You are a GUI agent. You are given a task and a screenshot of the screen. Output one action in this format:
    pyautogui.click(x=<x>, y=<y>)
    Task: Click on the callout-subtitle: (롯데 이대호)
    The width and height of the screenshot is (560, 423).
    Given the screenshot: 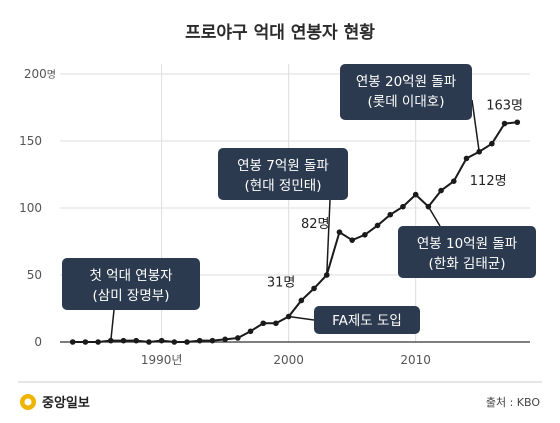 What is the action you would take?
    pyautogui.click(x=406, y=102)
    